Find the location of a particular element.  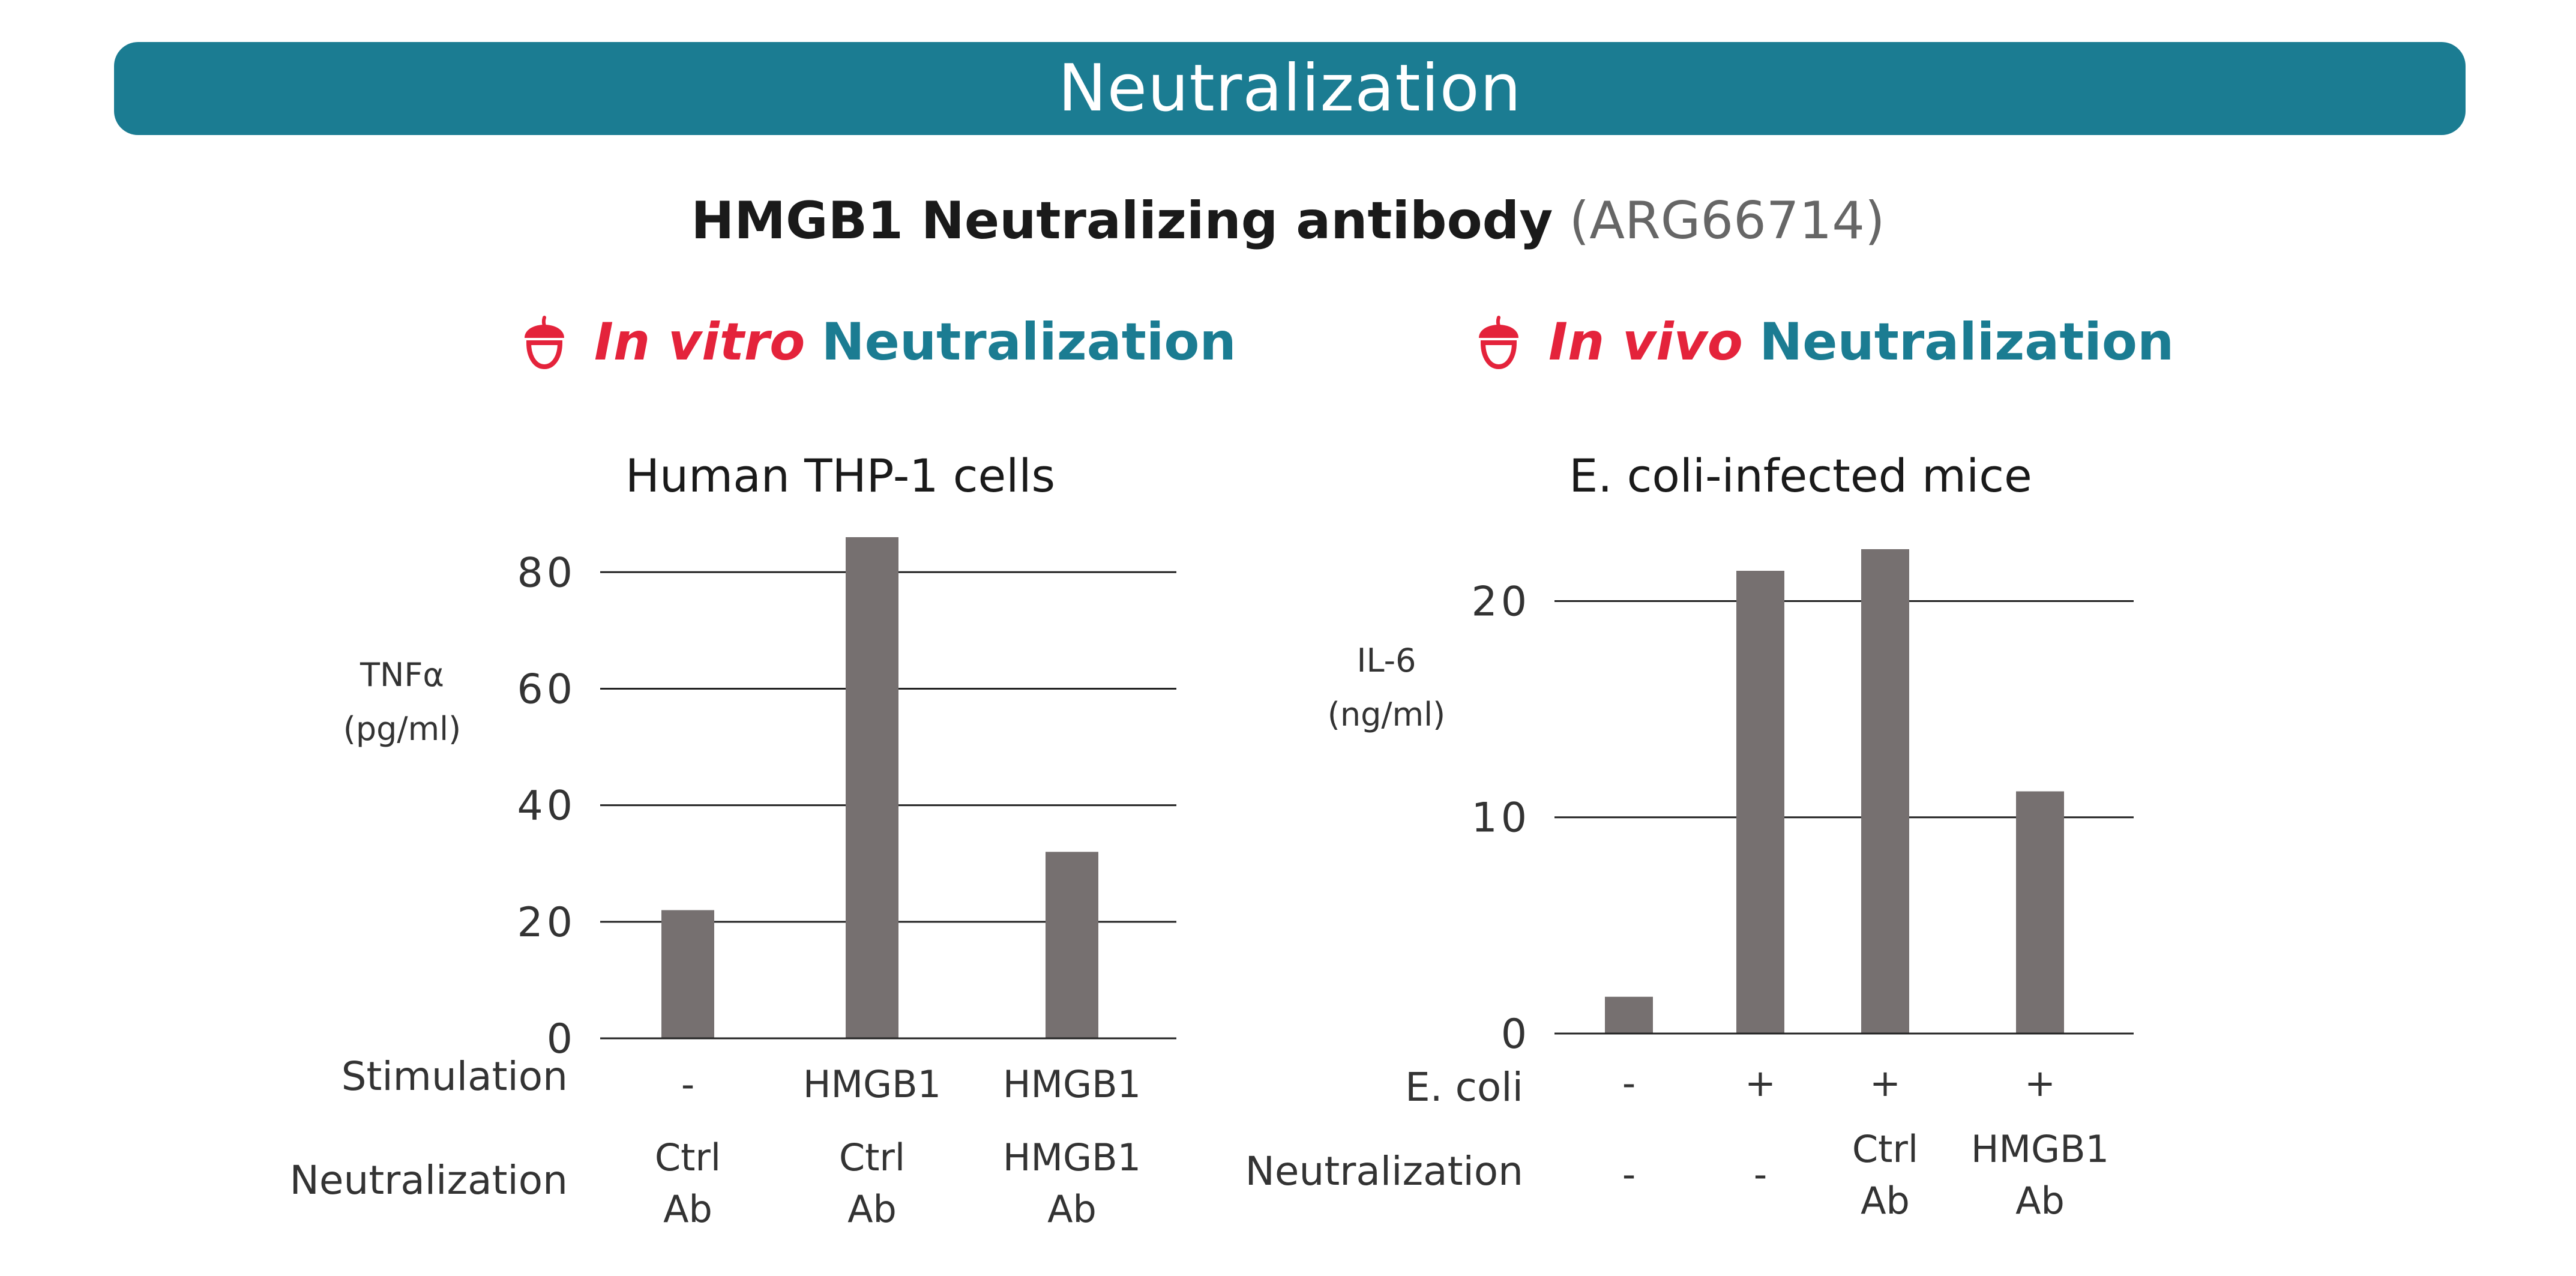

in-vitro-heading: In vitro Neutralization is located at coordinates (879, 342).